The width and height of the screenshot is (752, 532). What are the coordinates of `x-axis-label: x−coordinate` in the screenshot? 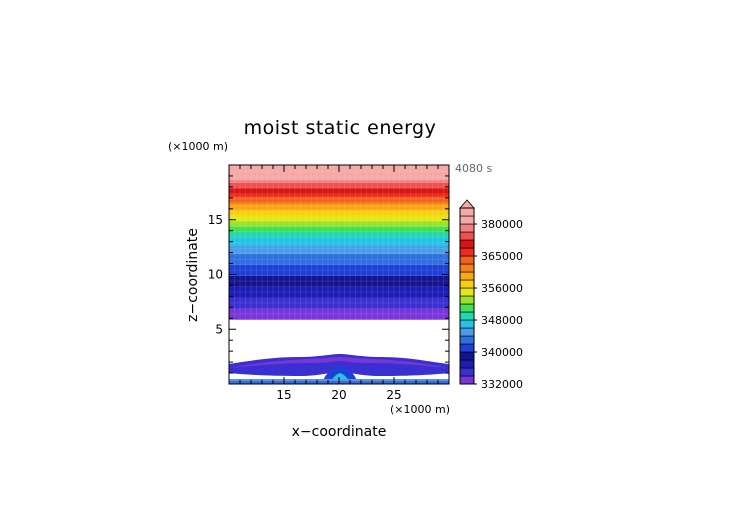 It's located at (339, 432).